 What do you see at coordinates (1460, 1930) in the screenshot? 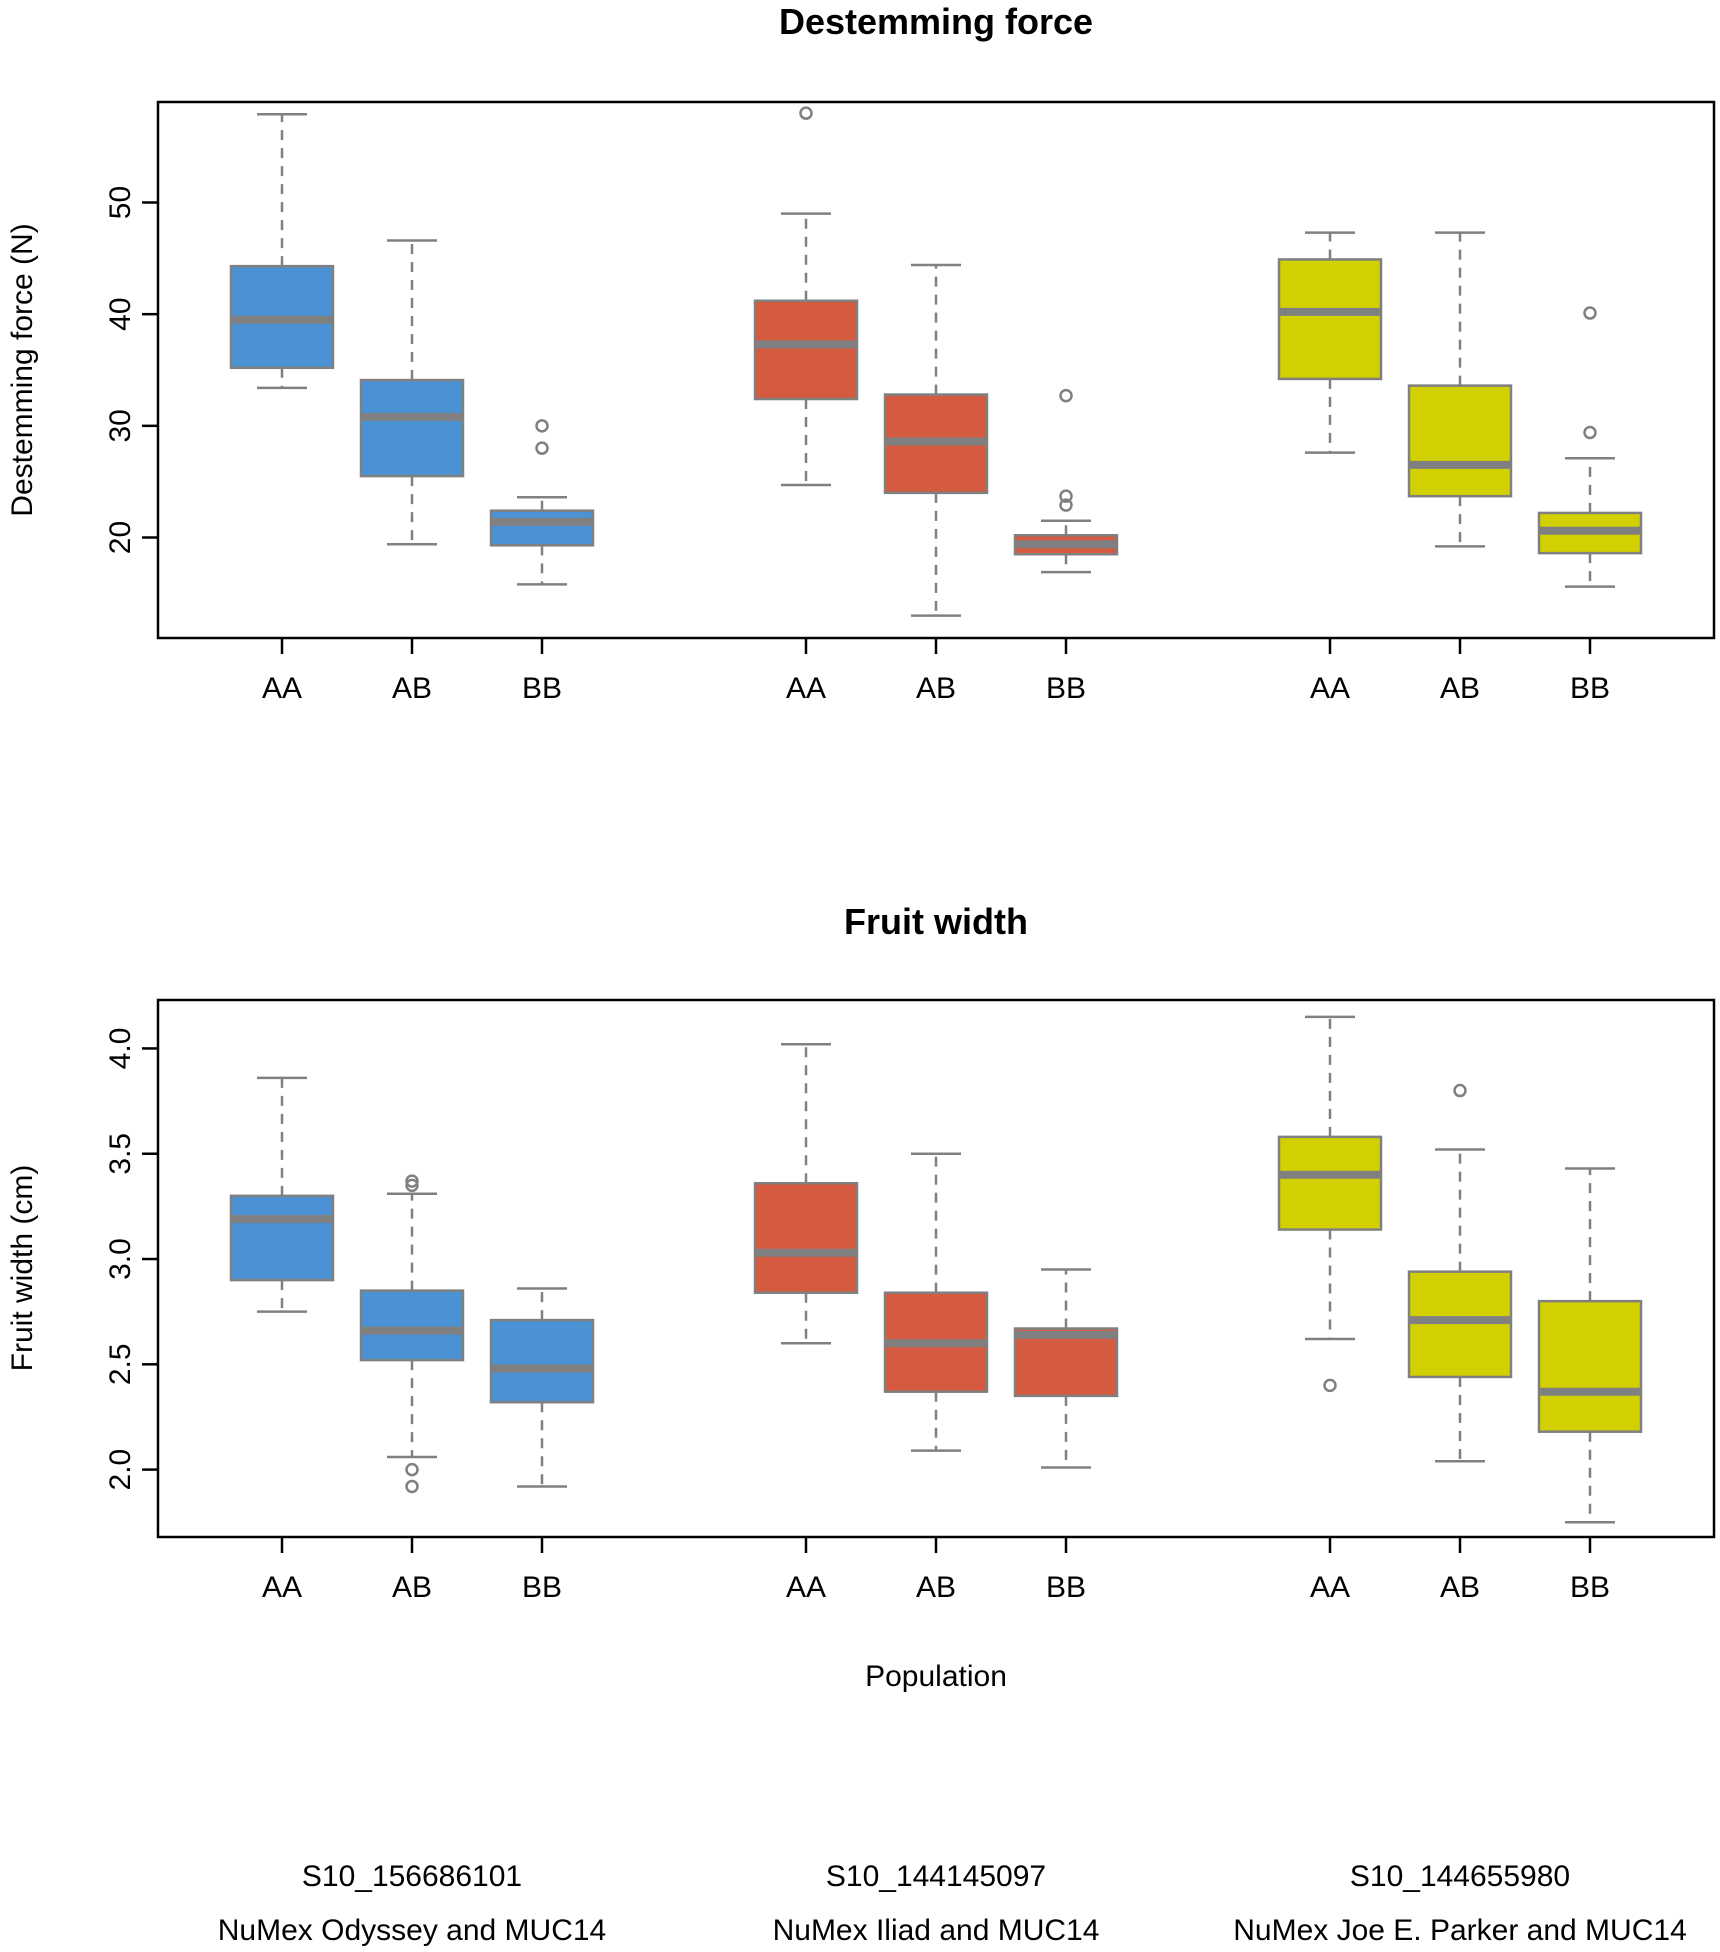
I see `group-population-label: NuMex Joe E. Parker and MUC14` at bounding box center [1460, 1930].